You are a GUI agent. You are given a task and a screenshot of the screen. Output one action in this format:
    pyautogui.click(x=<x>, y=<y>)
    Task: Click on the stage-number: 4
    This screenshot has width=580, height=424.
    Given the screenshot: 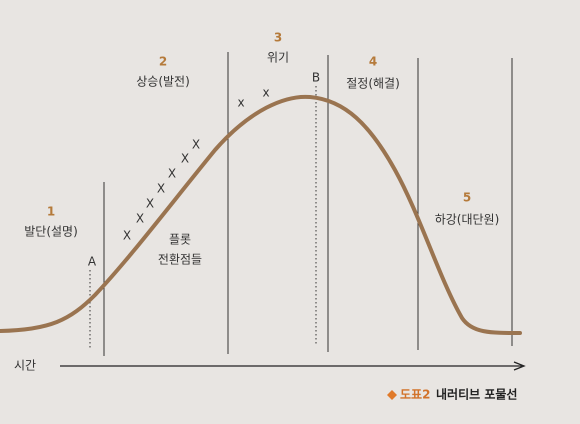 What is the action you would take?
    pyautogui.click(x=373, y=62)
    